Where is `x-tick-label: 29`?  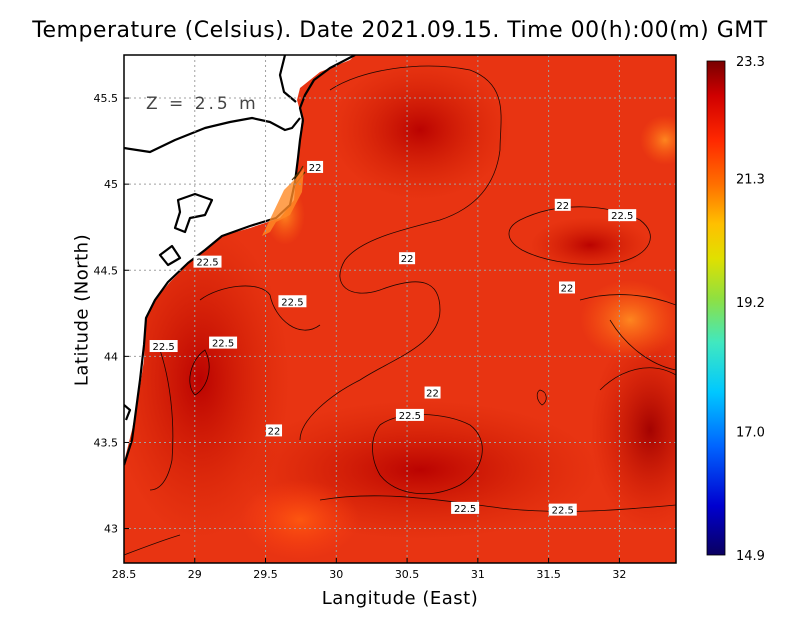
x-tick-label: 29 is located at coordinates (195, 574).